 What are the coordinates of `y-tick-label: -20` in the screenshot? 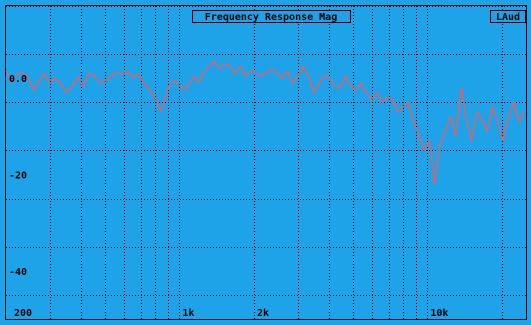 It's located at (18, 176).